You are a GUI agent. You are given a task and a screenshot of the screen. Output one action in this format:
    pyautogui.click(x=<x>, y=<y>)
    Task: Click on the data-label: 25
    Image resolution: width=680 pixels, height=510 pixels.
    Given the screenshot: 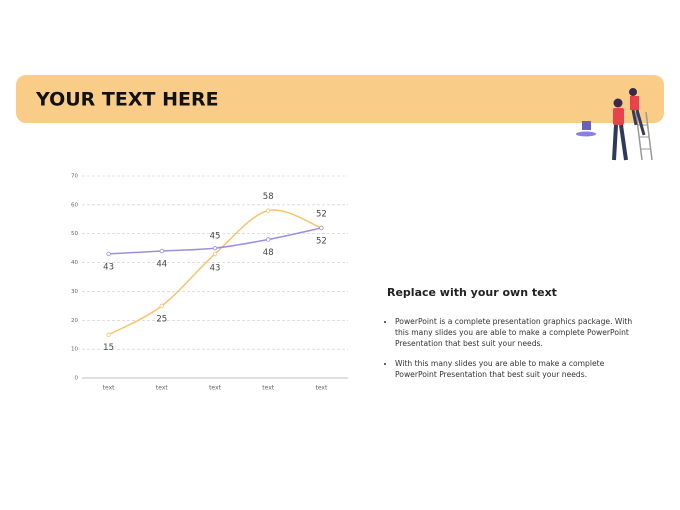 What is the action you would take?
    pyautogui.click(x=161, y=319)
    